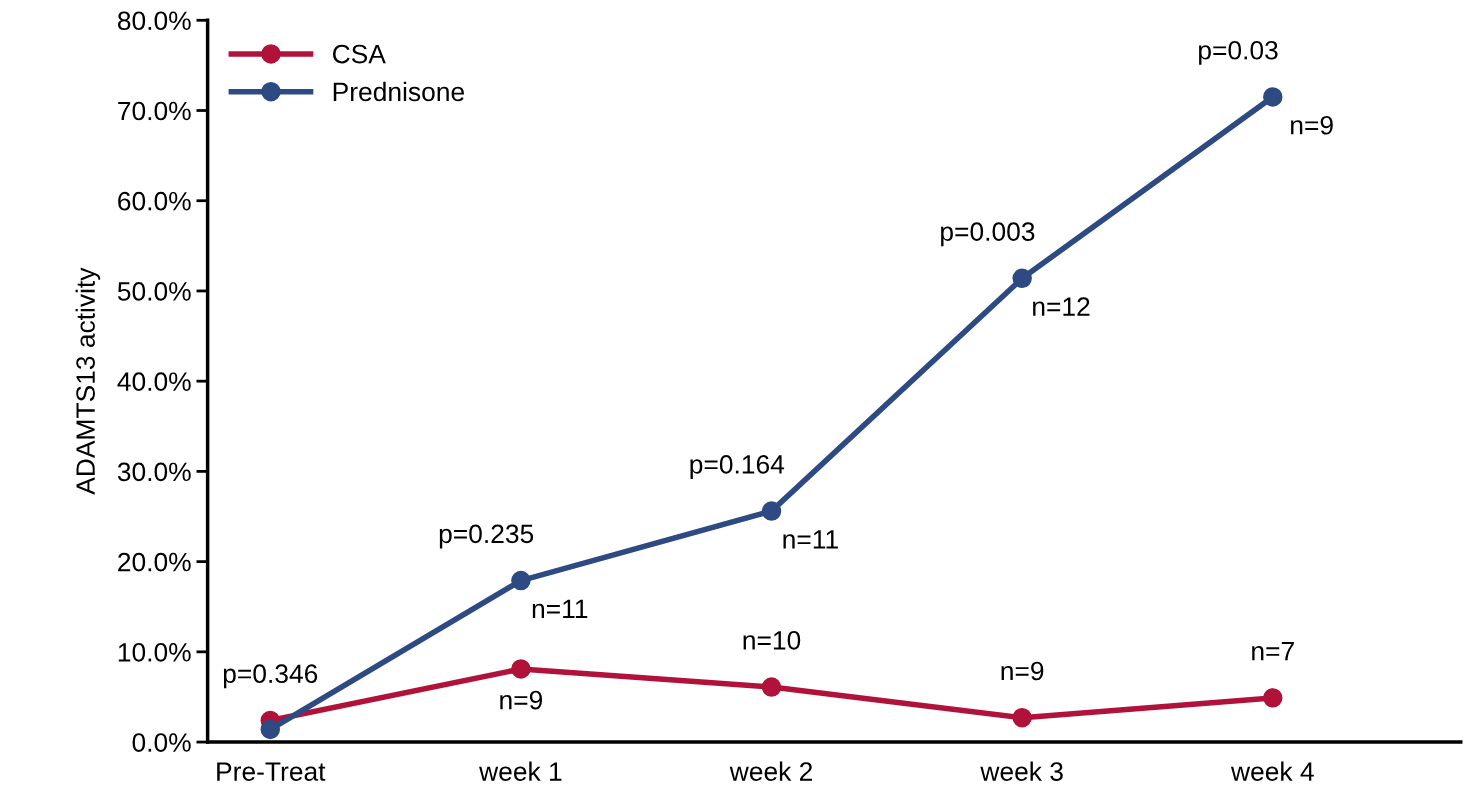  I want to click on y-tick-label: 60.0%, so click(154, 201).